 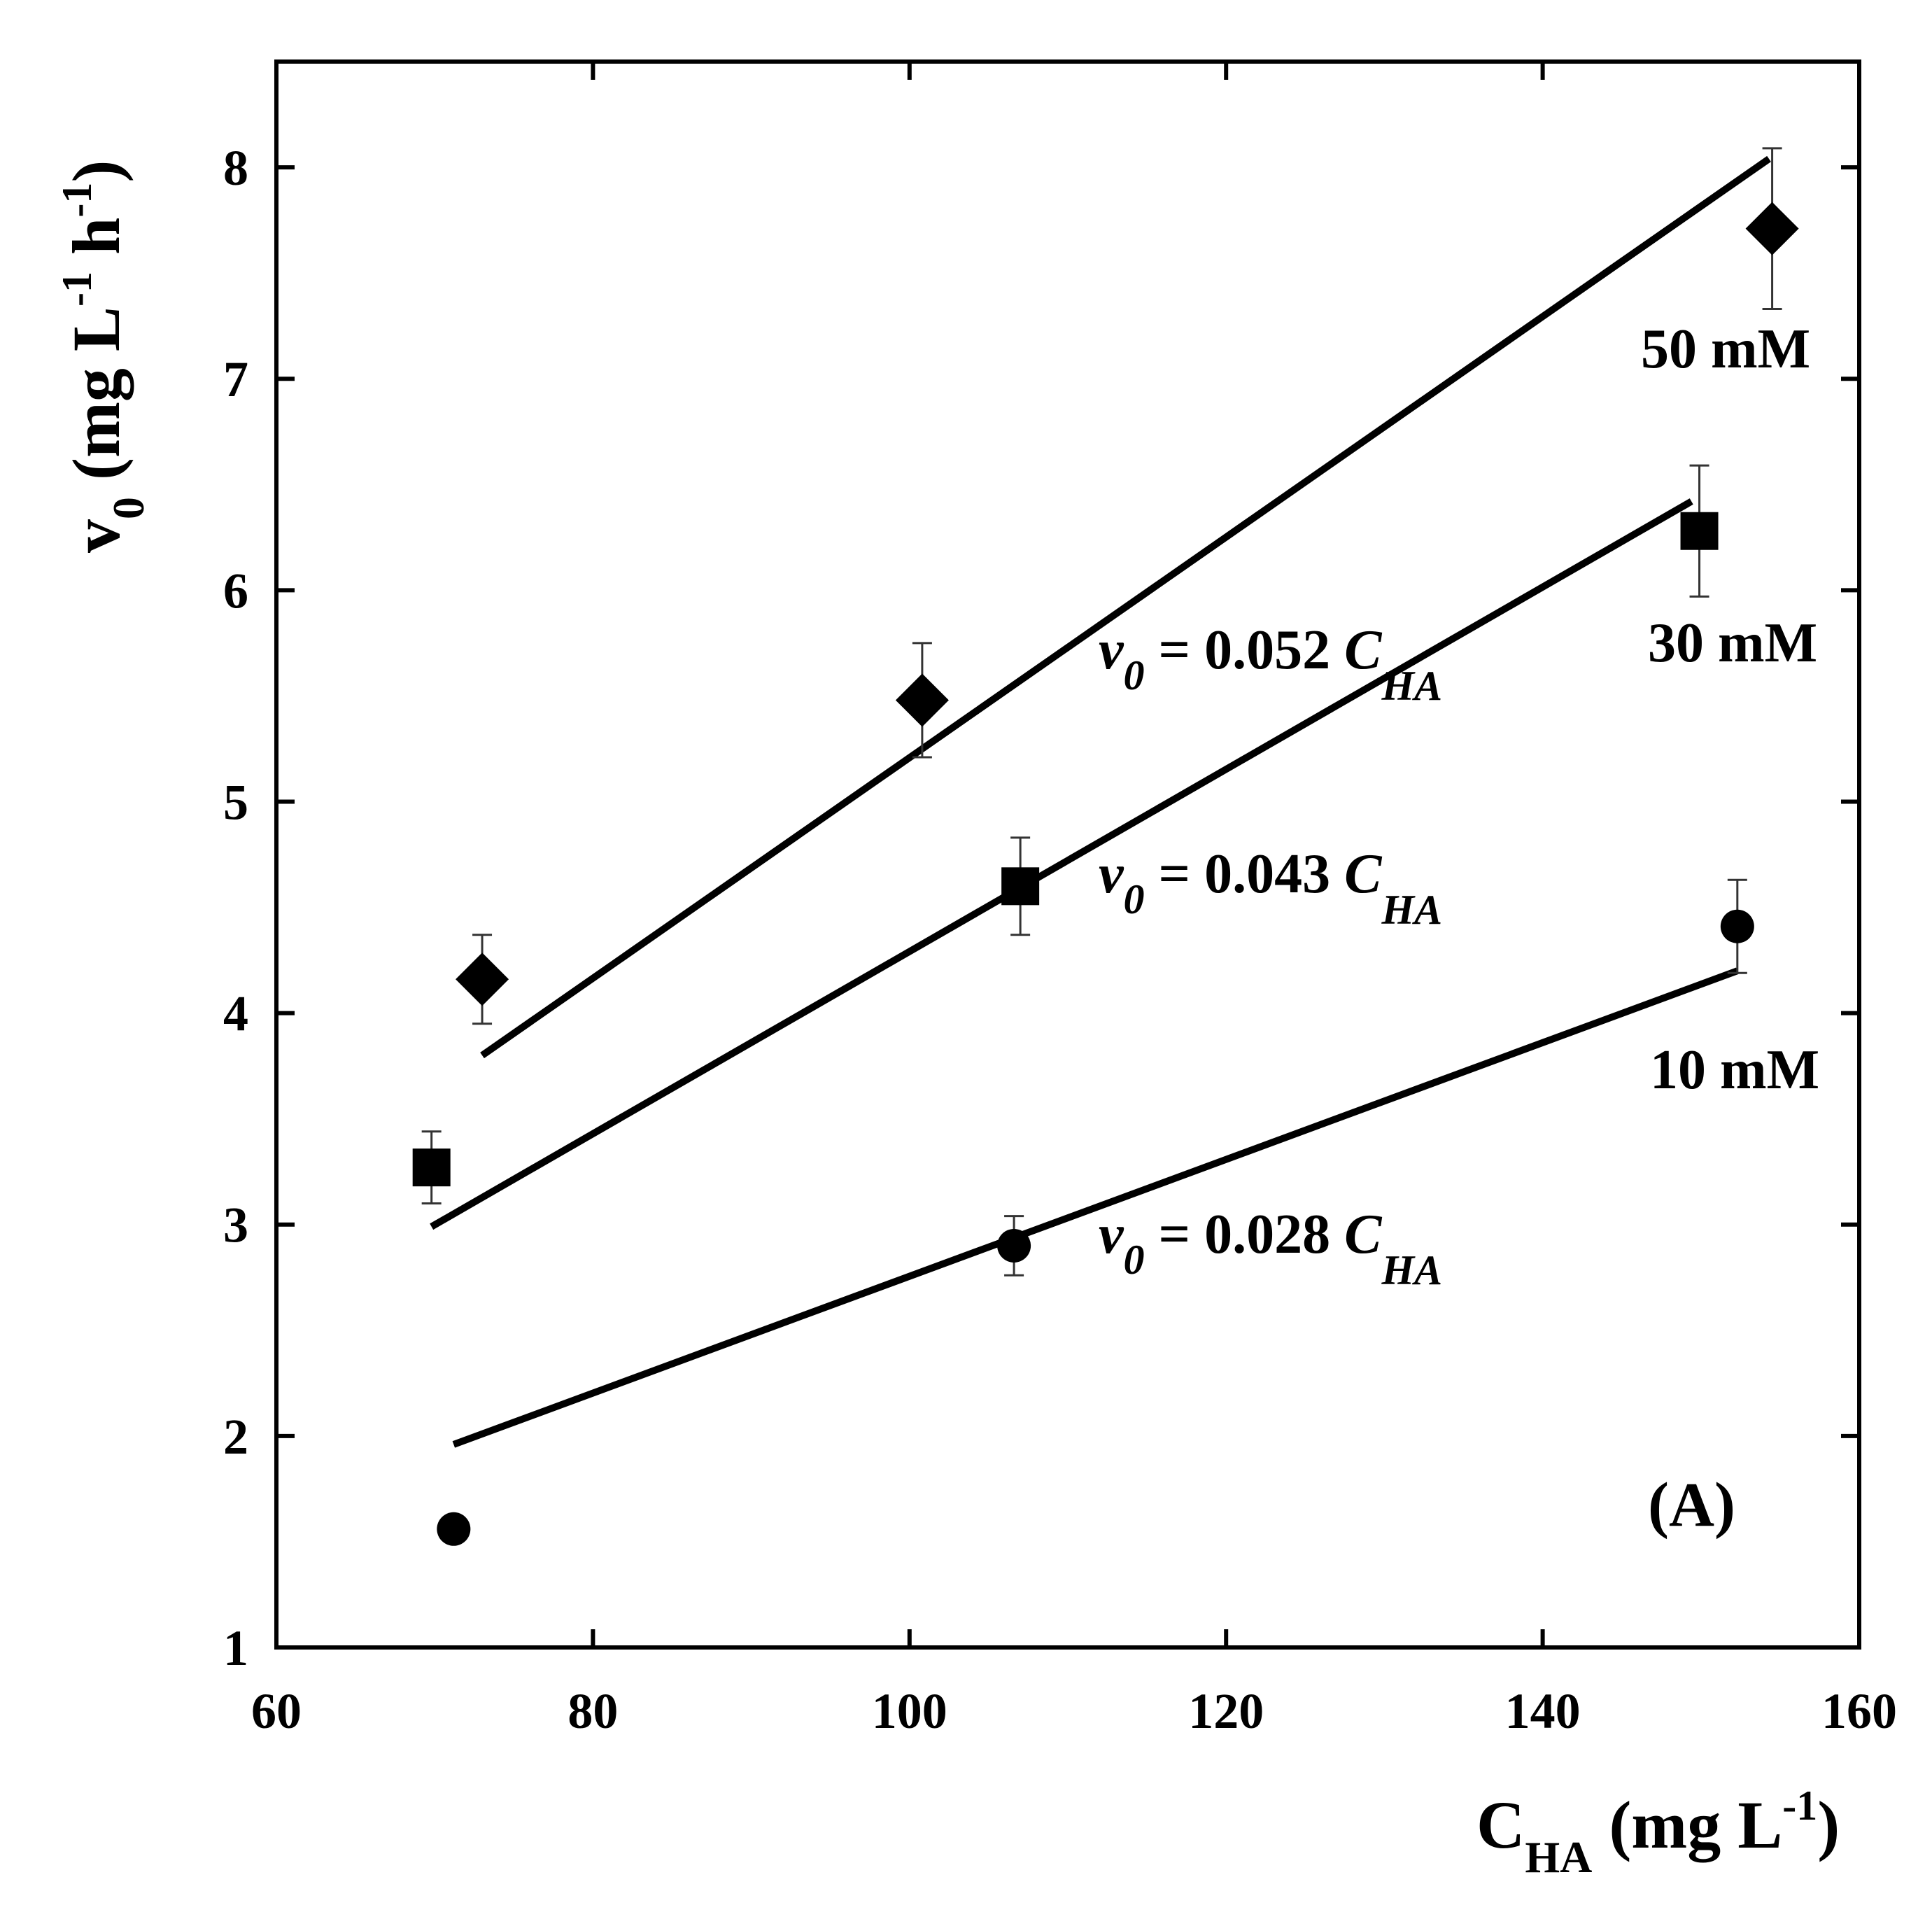 I want to click on y-tick-label: 6, so click(x=236, y=591).